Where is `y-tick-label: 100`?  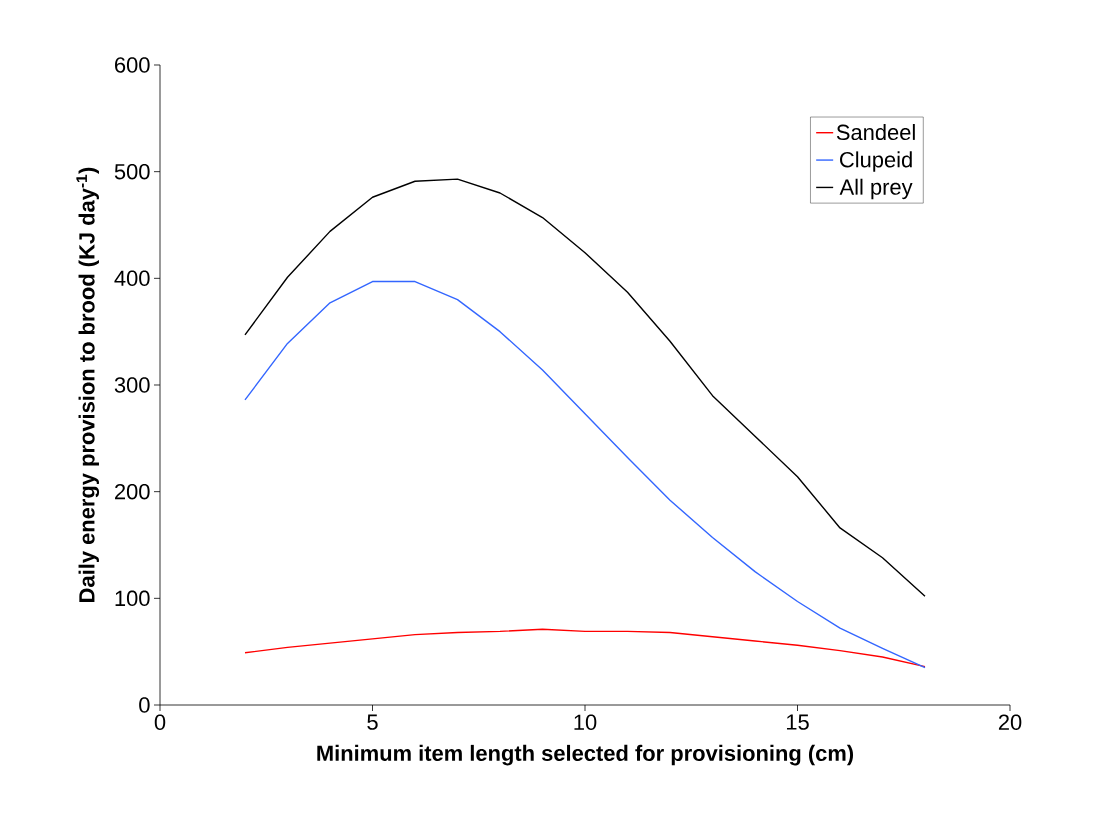
y-tick-label: 100 is located at coordinates (132, 598).